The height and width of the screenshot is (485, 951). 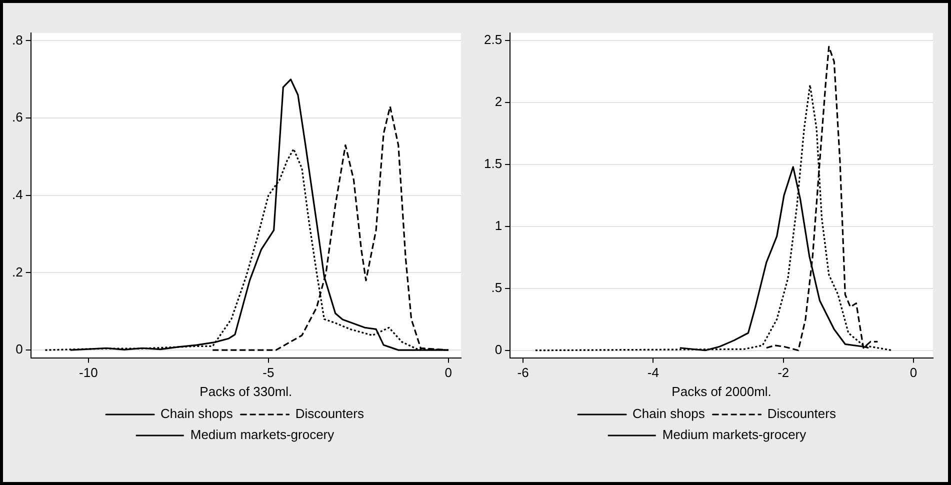 What do you see at coordinates (784, 372) in the screenshot?
I see `x-tick-label: -2` at bounding box center [784, 372].